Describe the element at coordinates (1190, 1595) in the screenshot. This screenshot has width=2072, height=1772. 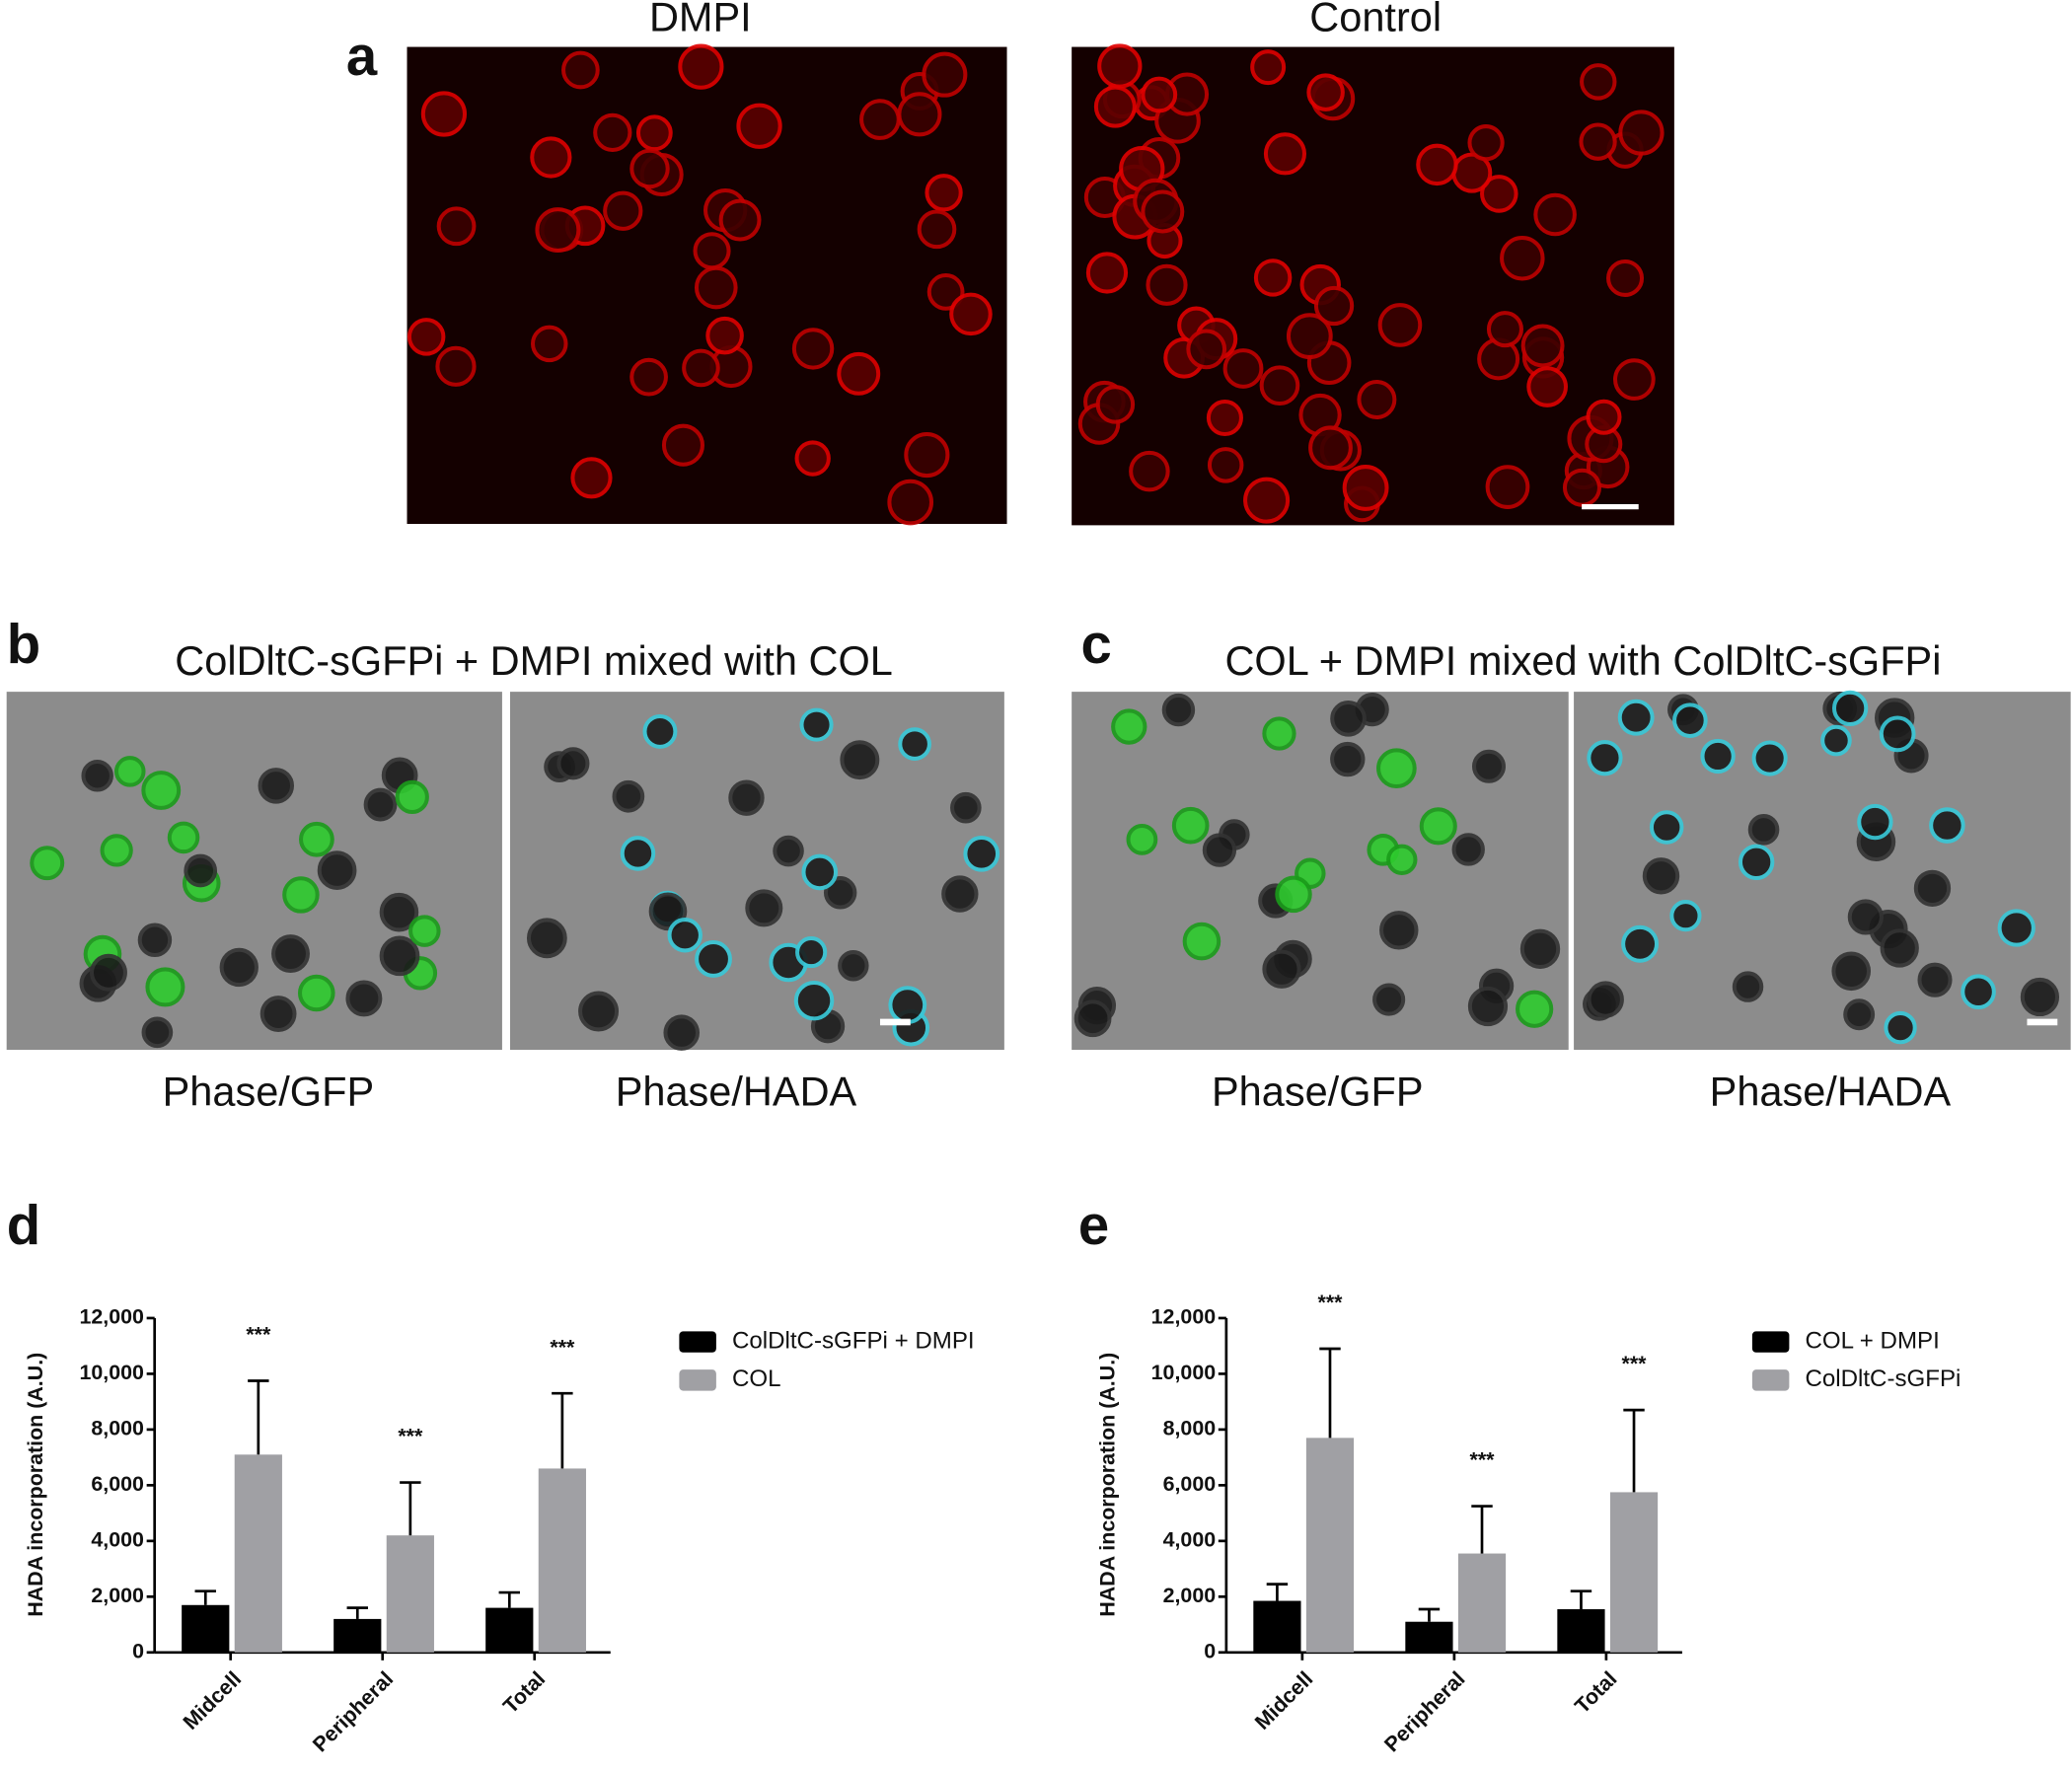
I see `y-tick-label: 2,000` at that location.